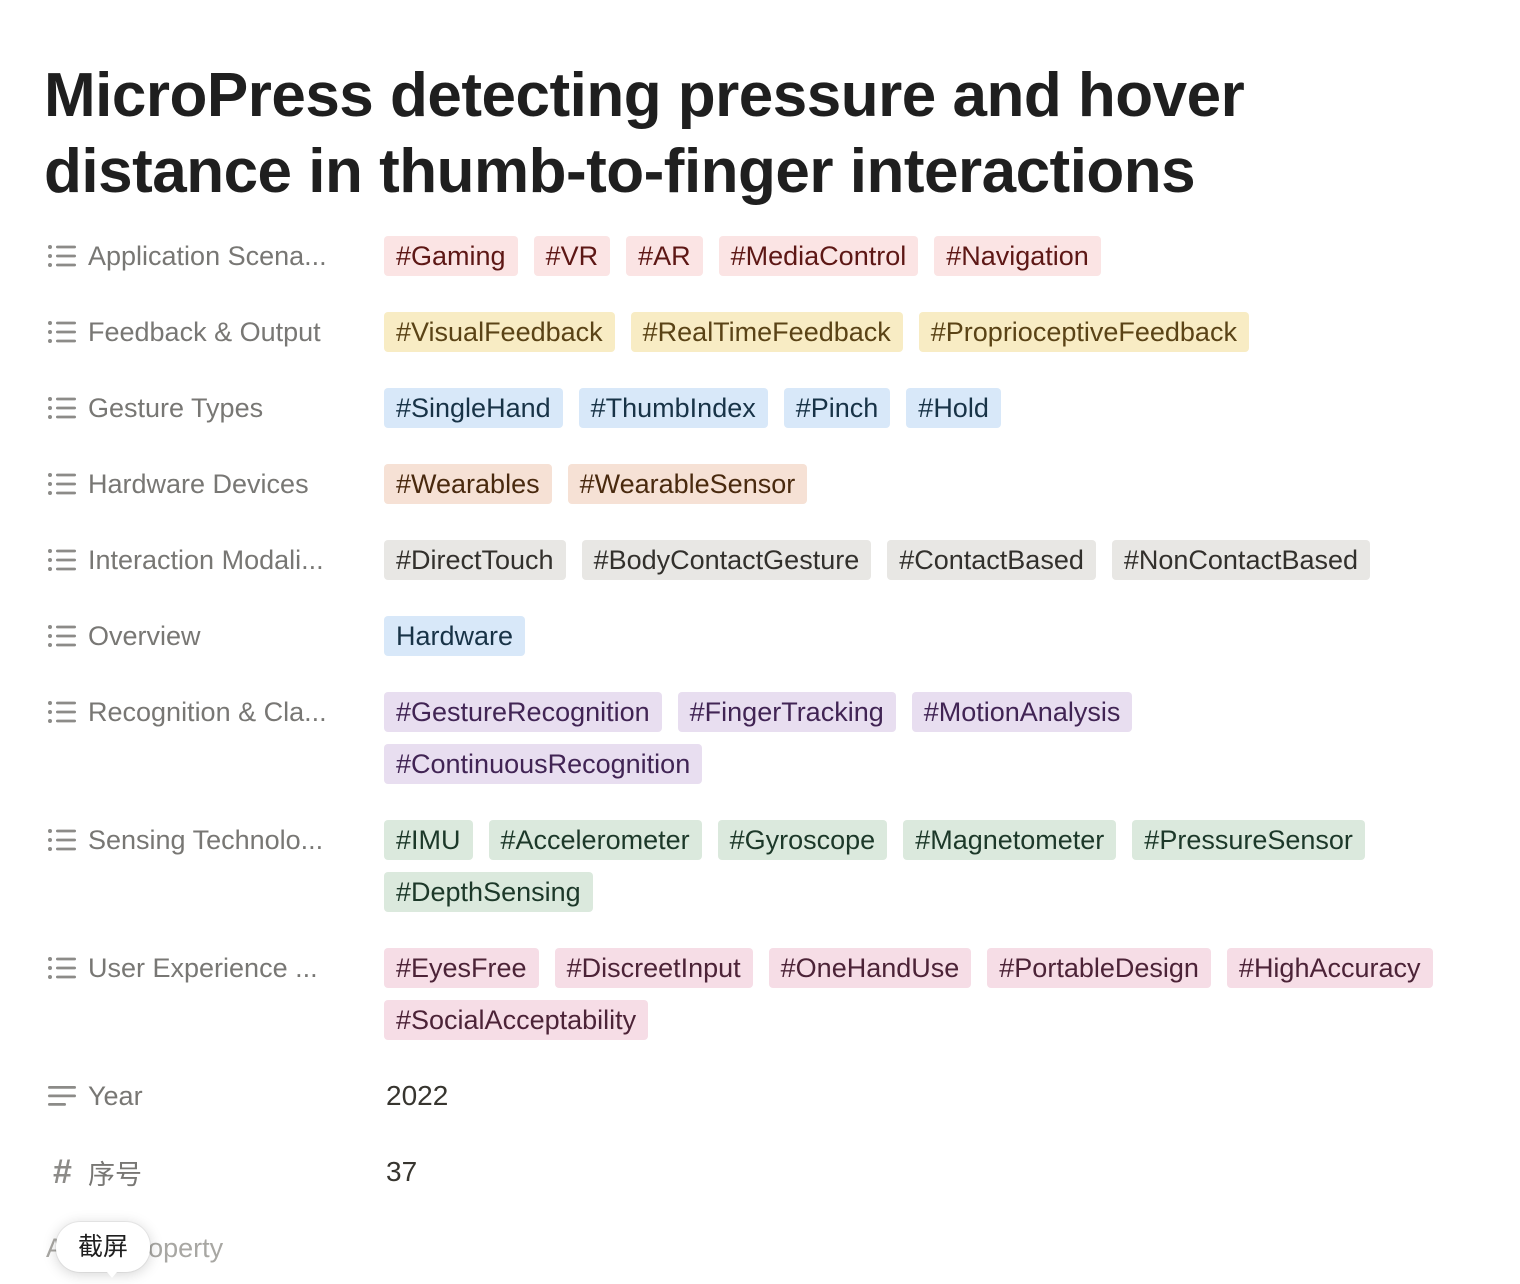  What do you see at coordinates (1248, 840) in the screenshot?
I see `tag: #PressureSensor` at bounding box center [1248, 840].